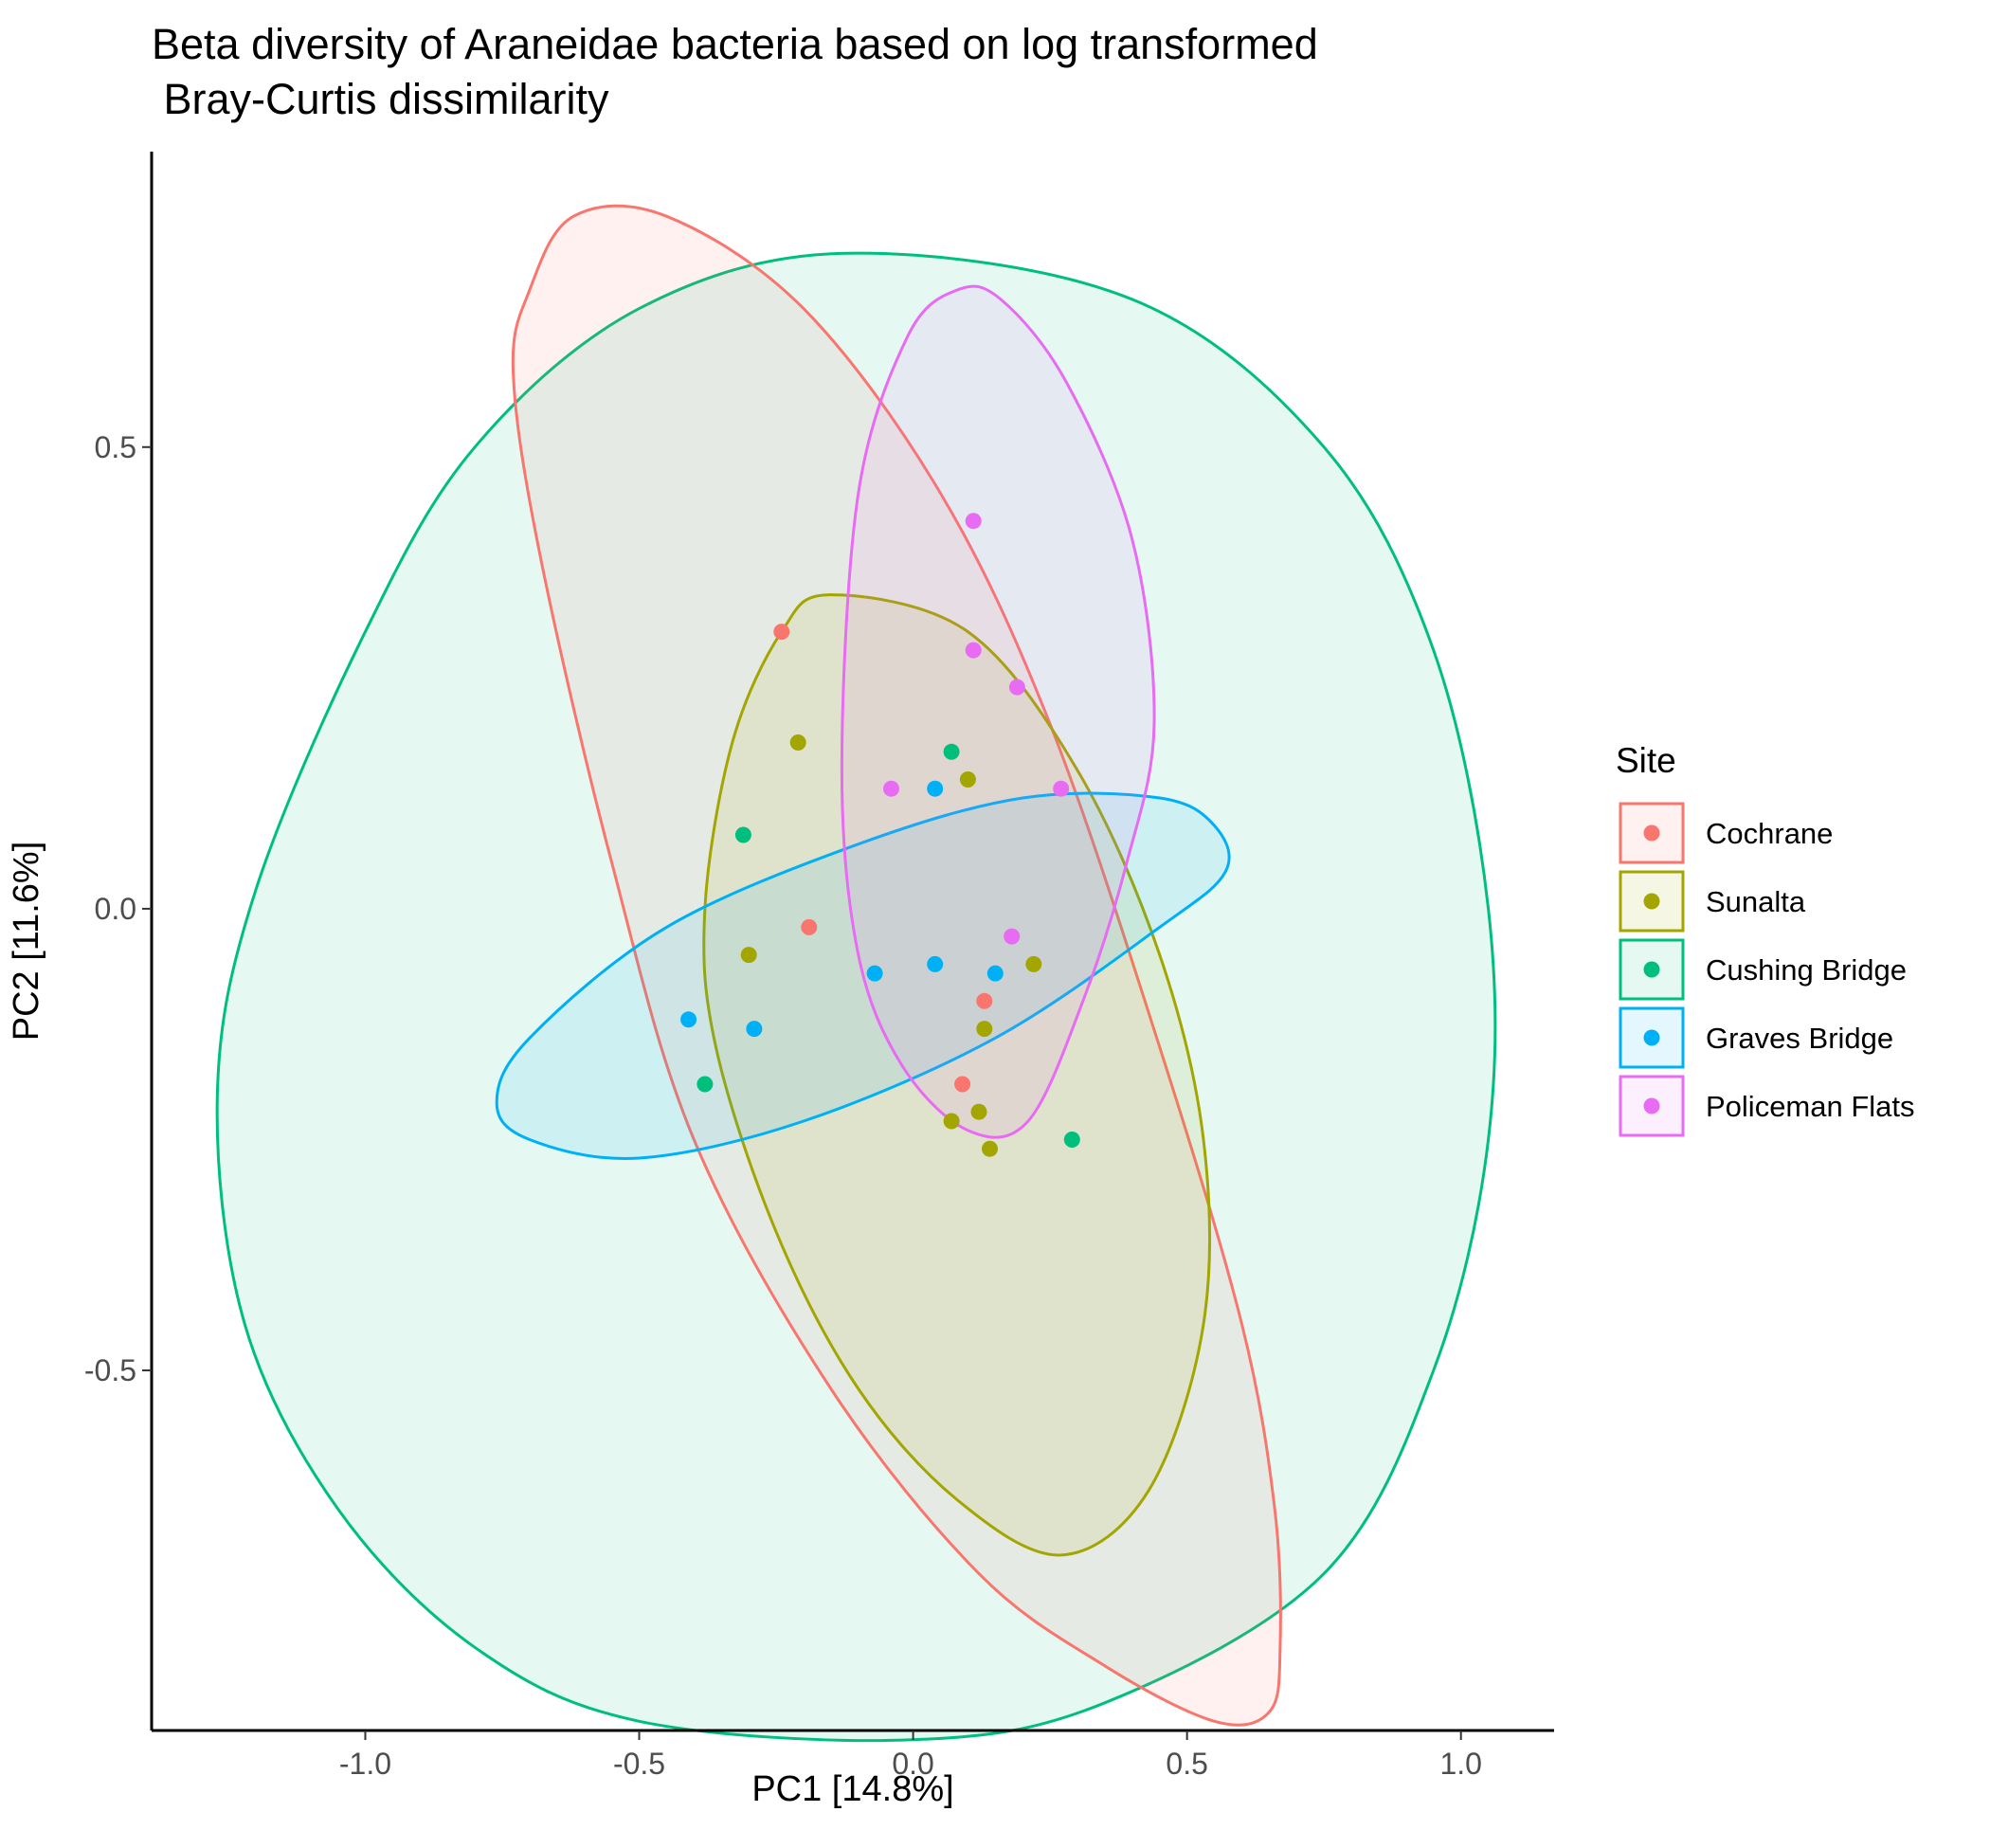  Describe the element at coordinates (365, 1764) in the screenshot. I see `x-tick-label: -1.0` at that location.